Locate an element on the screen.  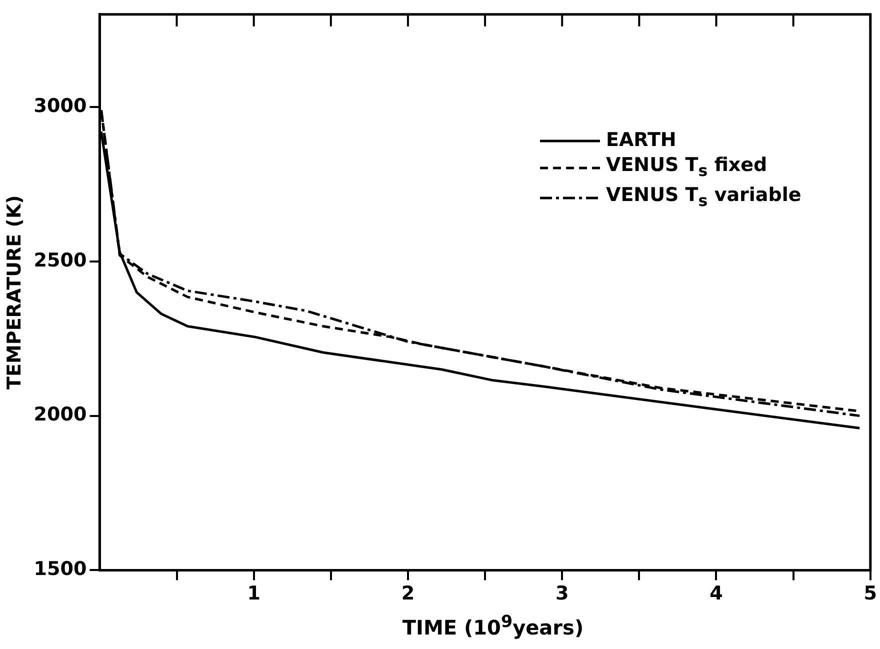
y-tick-label: 1500 is located at coordinates (60, 569).